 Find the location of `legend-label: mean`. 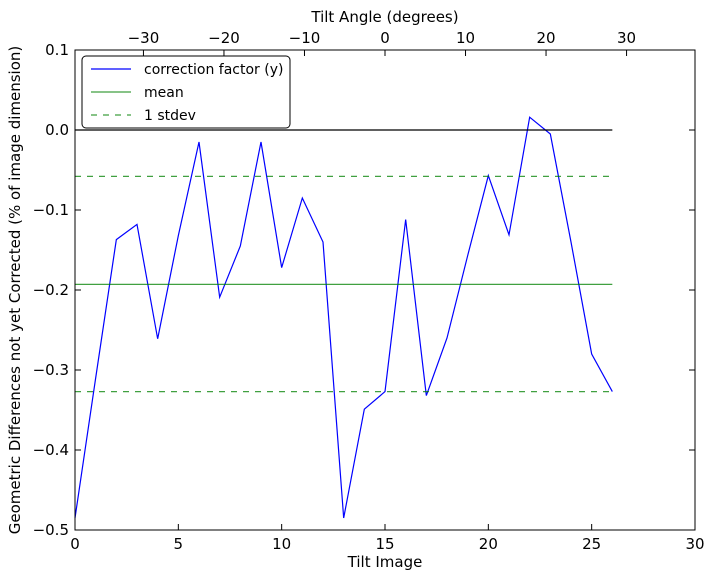

legend-label: mean is located at coordinates (164, 93).